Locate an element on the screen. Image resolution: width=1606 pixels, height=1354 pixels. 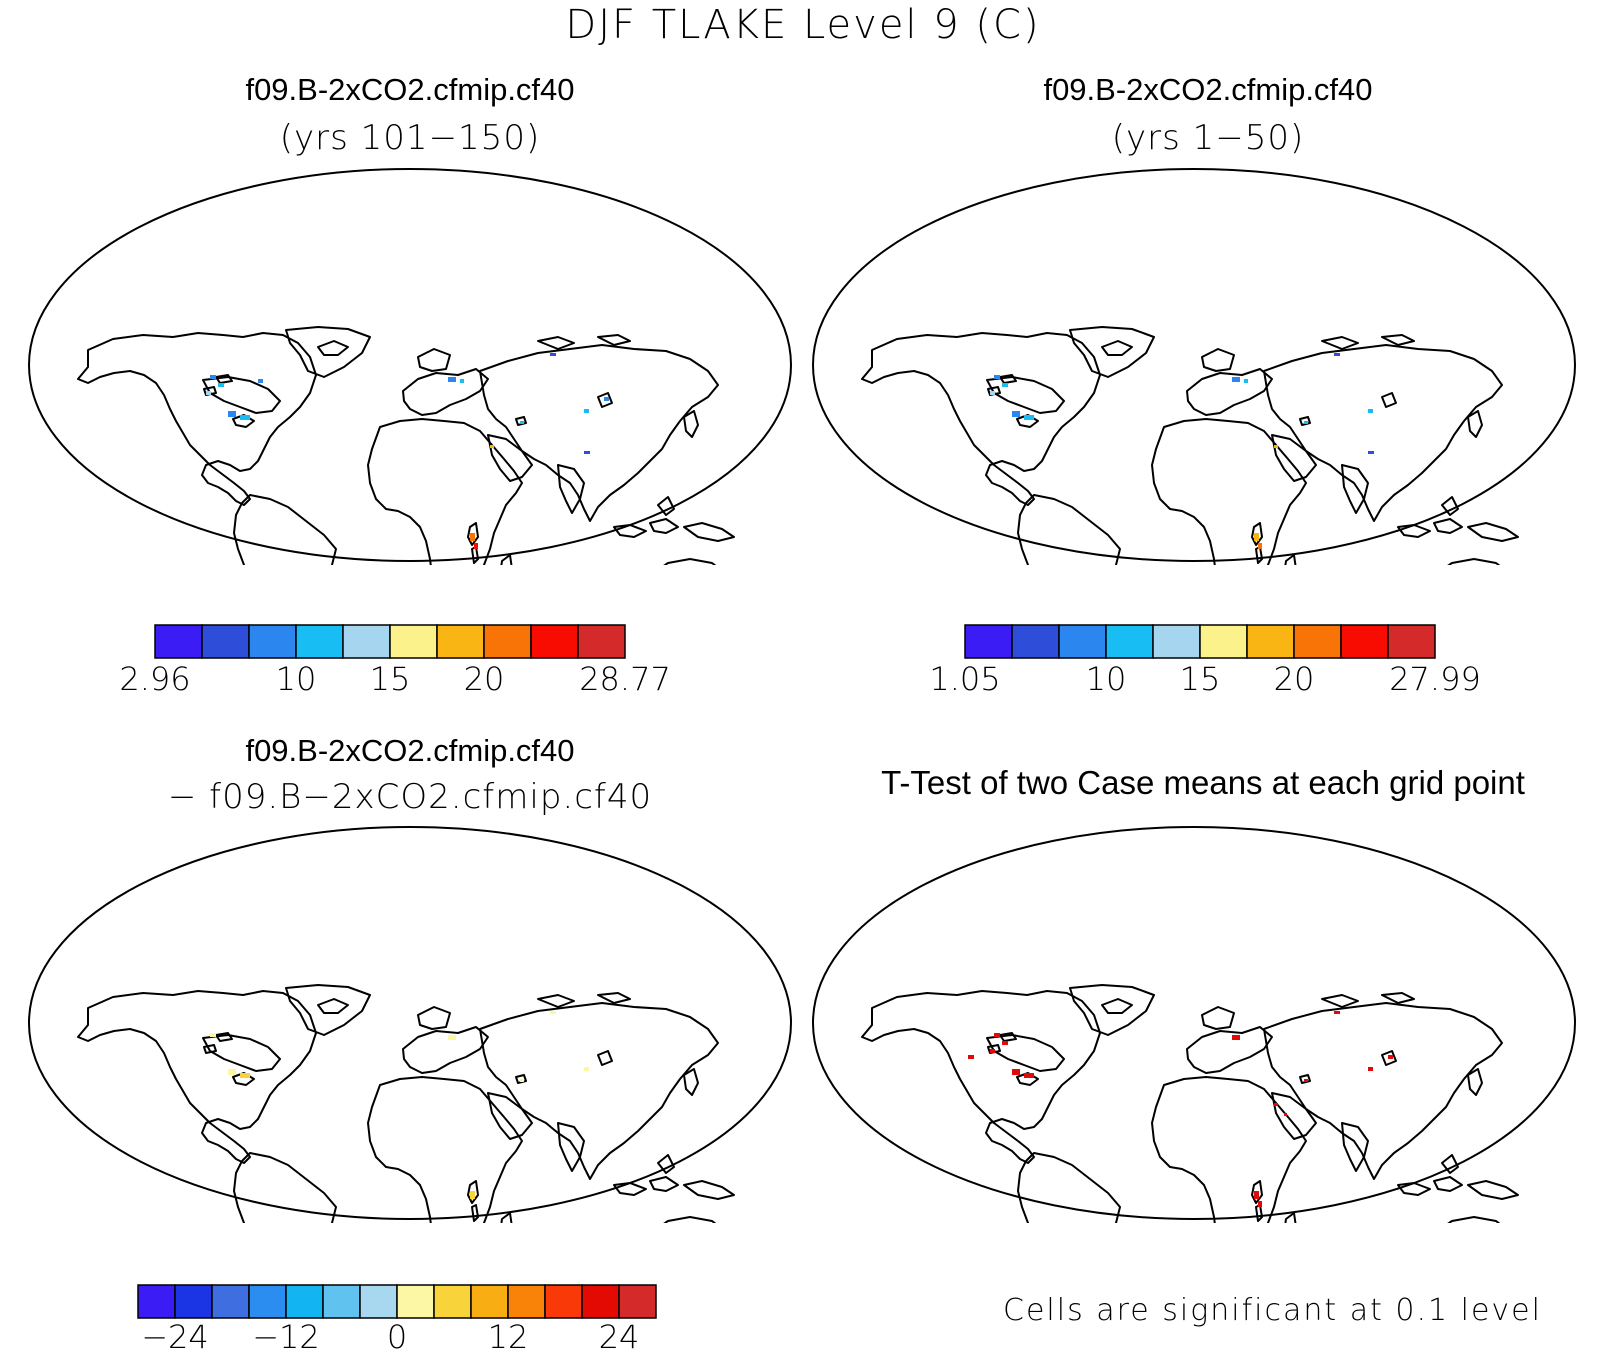
panel-2-subtitle: (yrs 1−50) is located at coordinates (1208, 138).